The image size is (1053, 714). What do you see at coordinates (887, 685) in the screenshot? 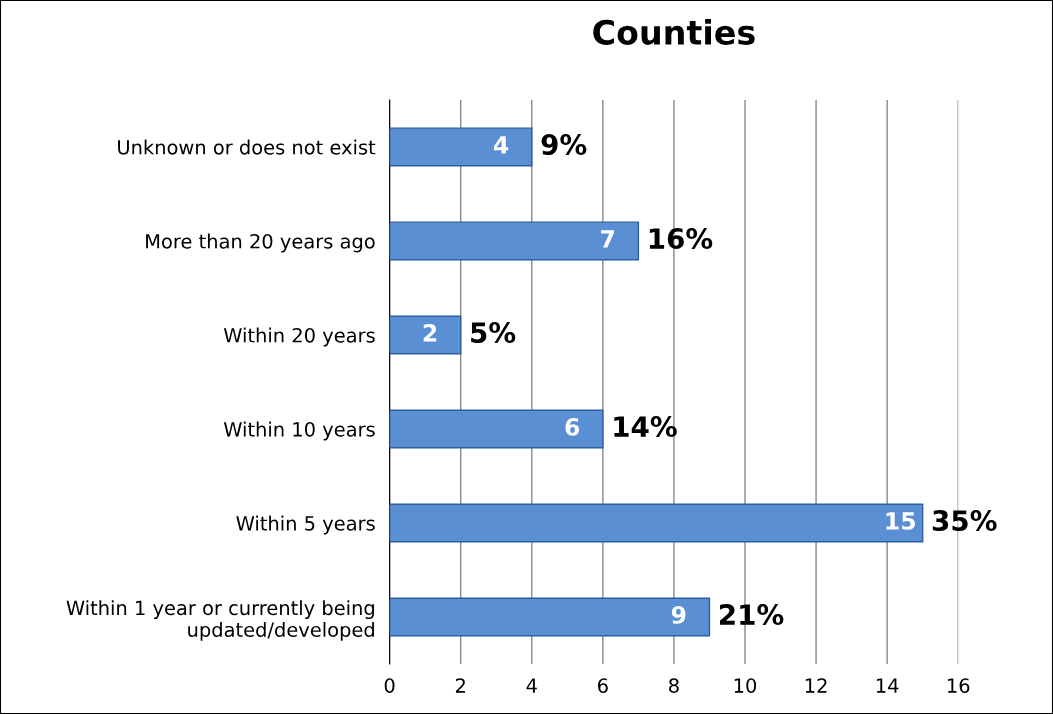
I see `x-tick-label: 14` at bounding box center [887, 685].